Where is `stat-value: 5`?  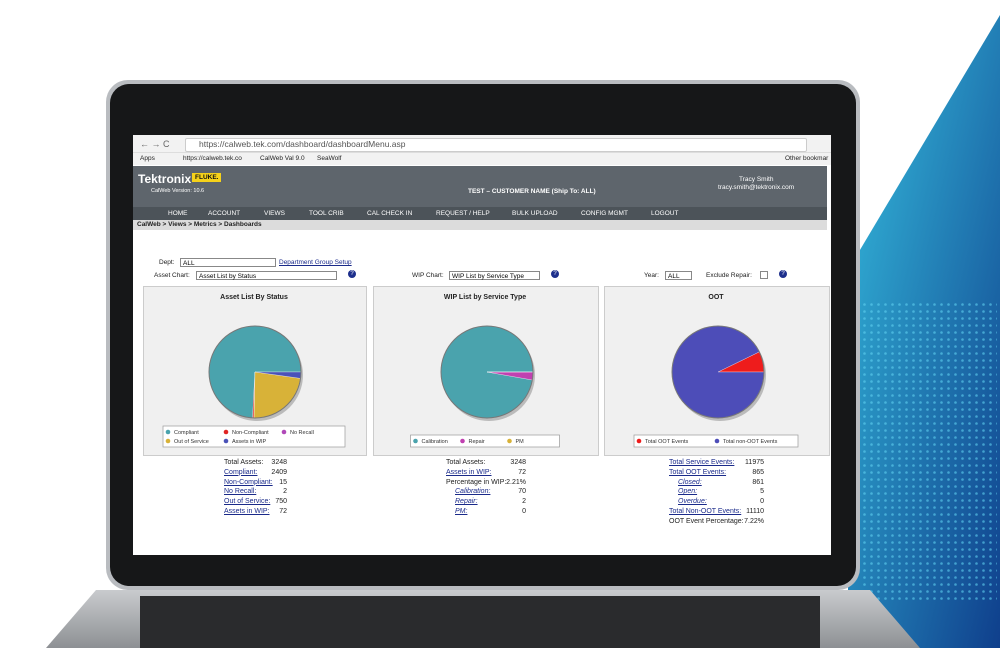
stat-value: 5 is located at coordinates (762, 492).